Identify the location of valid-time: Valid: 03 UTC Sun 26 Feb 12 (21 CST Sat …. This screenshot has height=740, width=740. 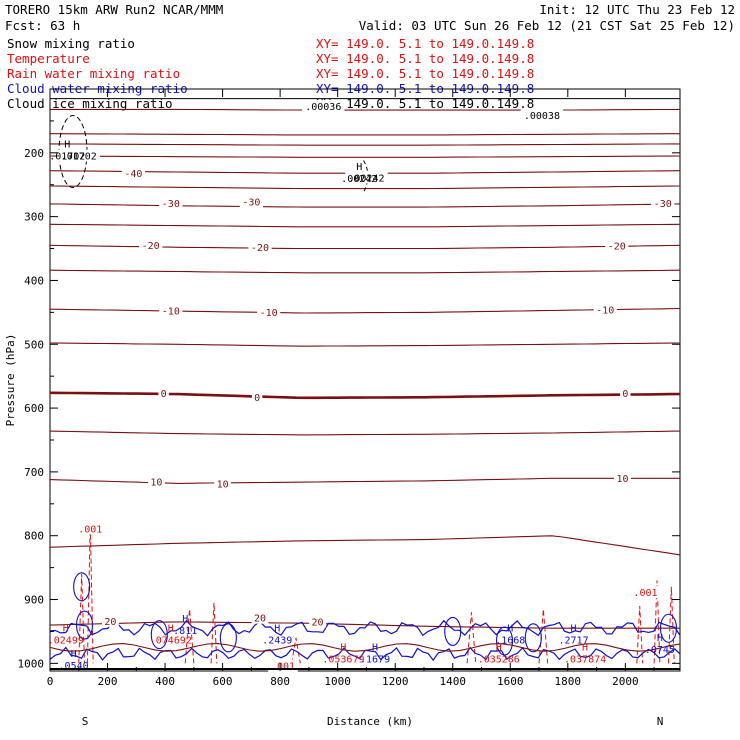
(547, 25).